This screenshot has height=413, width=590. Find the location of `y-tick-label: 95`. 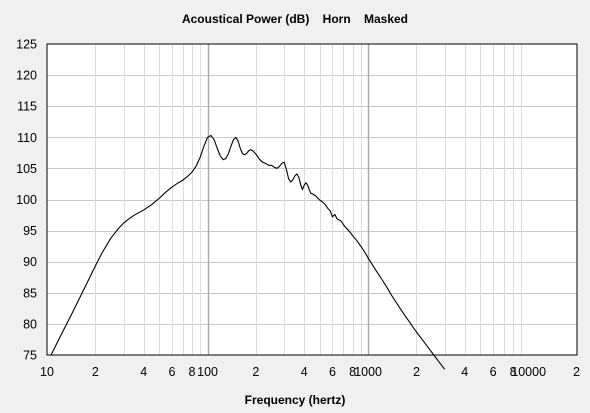

y-tick-label: 95 is located at coordinates (30, 231).